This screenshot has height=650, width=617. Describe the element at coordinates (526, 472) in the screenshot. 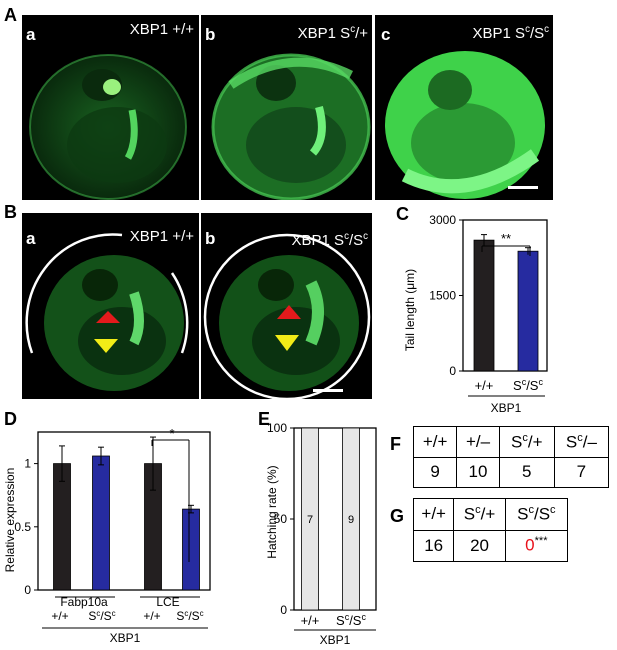

I see `table-cell: 5` at that location.